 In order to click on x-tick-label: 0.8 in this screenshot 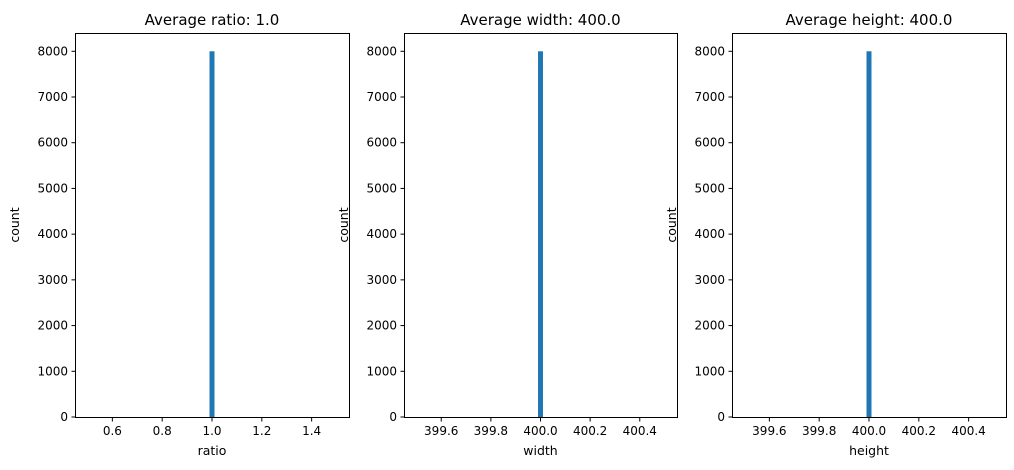, I will do `click(162, 431)`.